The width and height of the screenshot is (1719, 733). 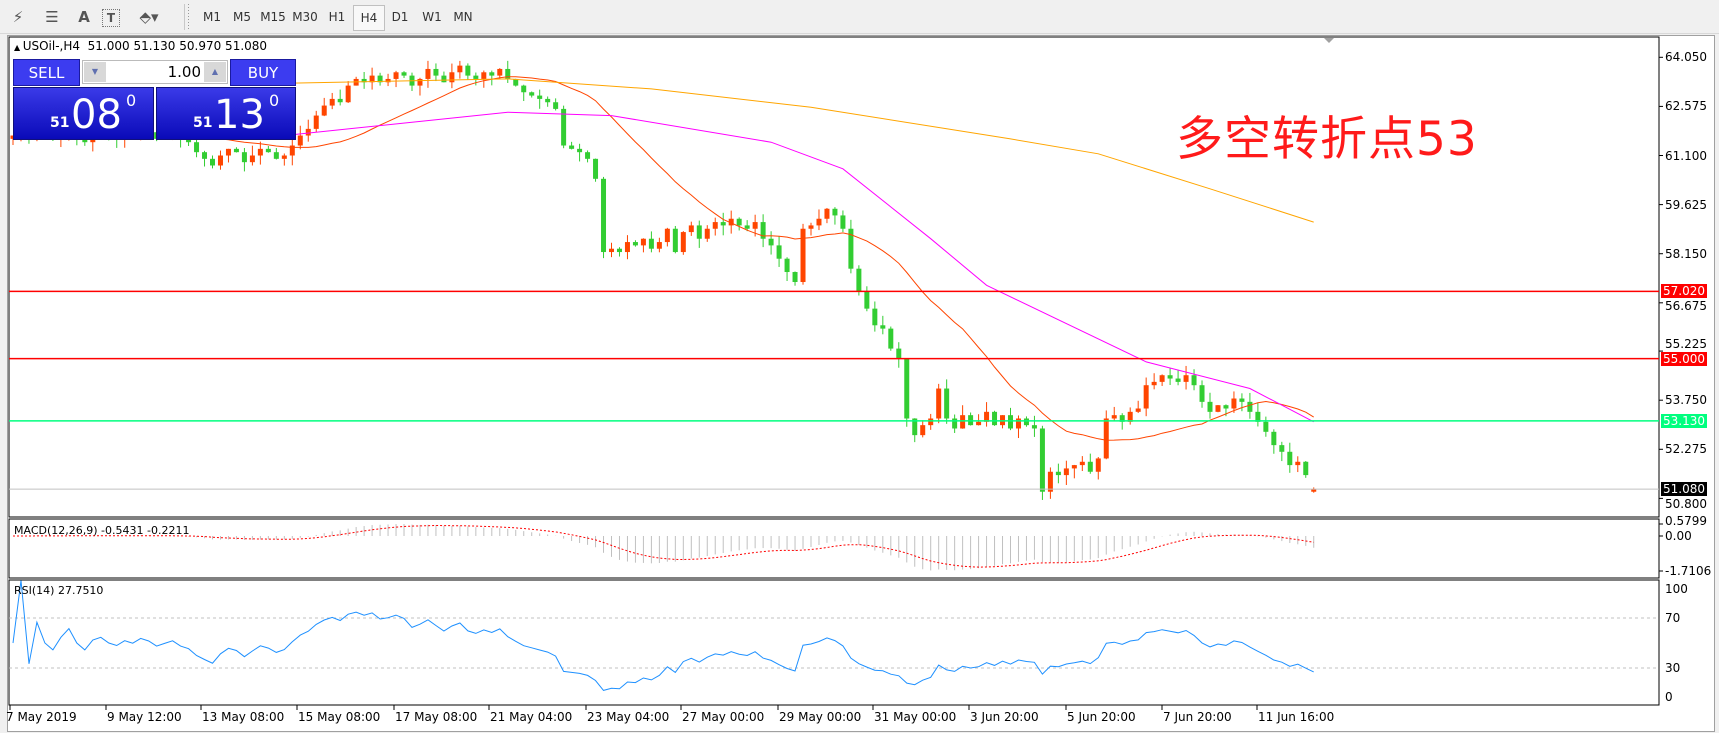 I want to click on price-axis-label: 53.750, so click(x=1686, y=400).